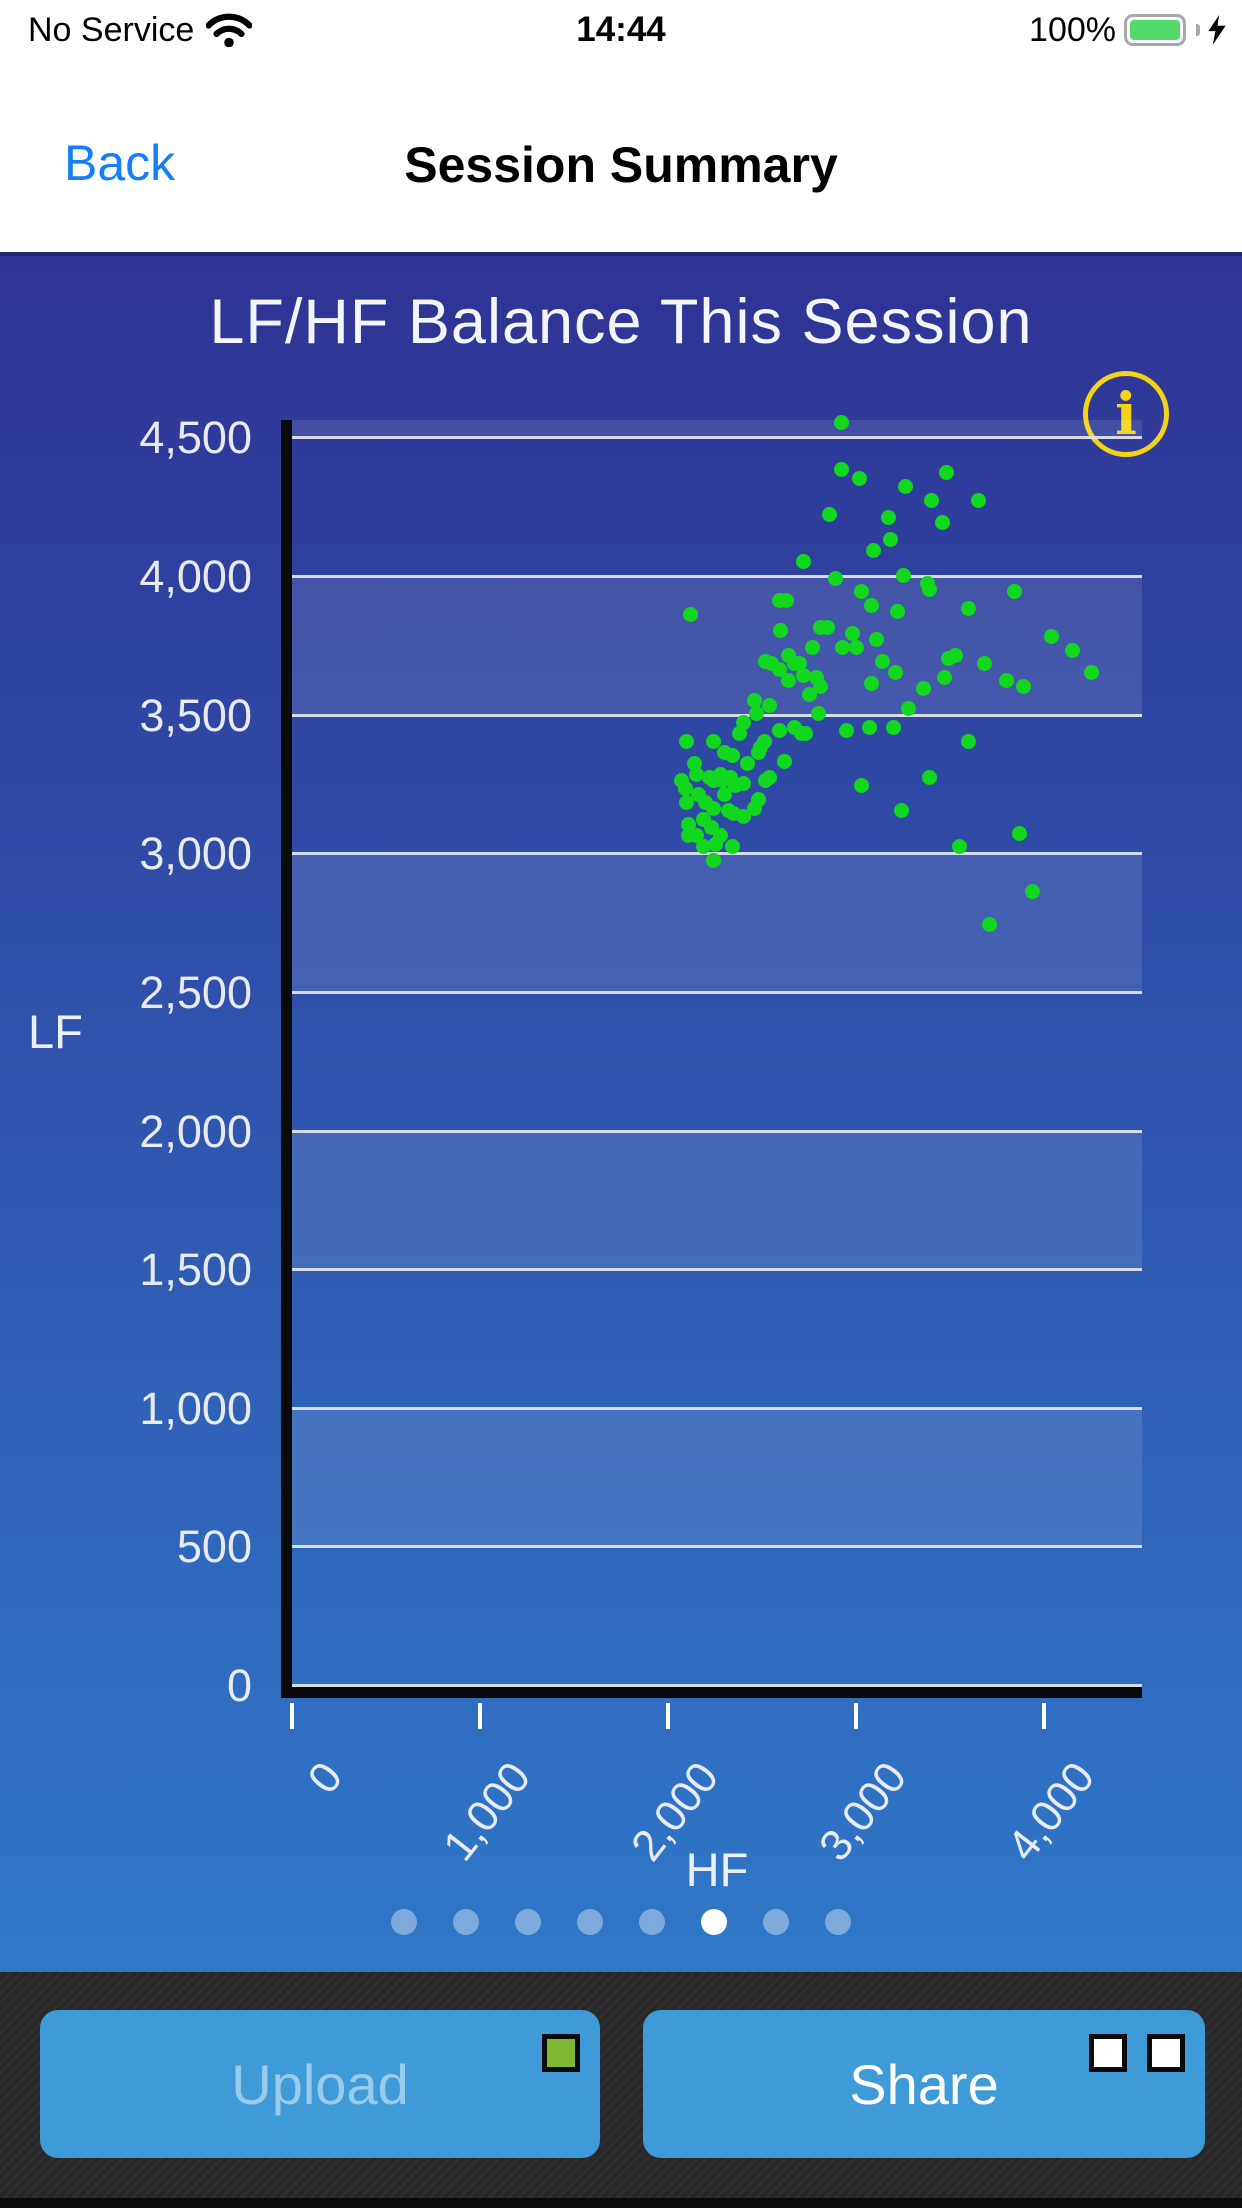  What do you see at coordinates (621, 1922) in the screenshot?
I see `page-indicator` at bounding box center [621, 1922].